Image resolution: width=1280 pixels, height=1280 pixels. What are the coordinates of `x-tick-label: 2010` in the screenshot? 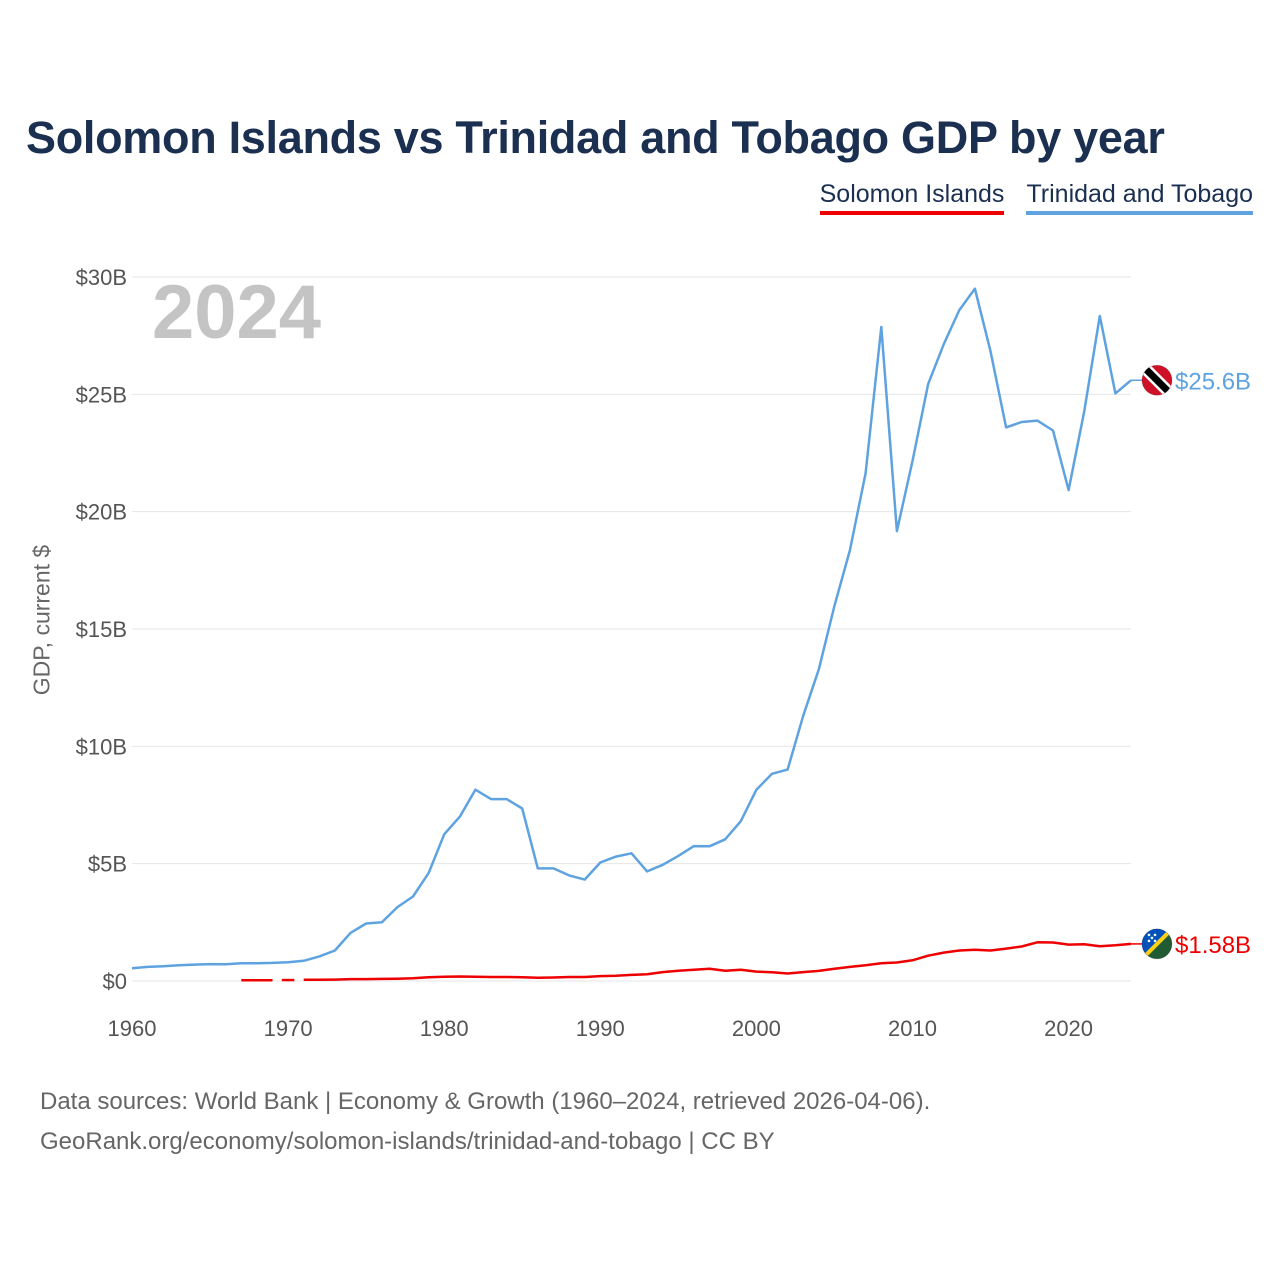 It's located at (912, 1028).